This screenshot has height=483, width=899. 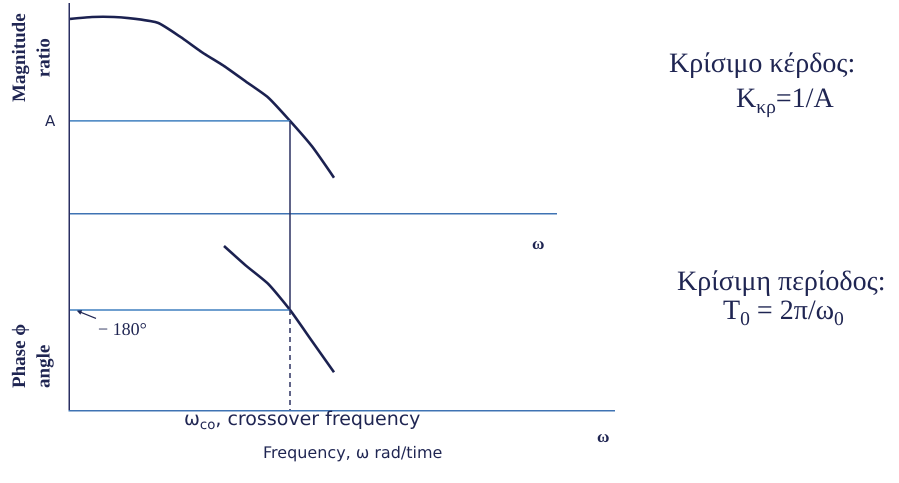 What do you see at coordinates (538, 243) in the screenshot?
I see `x-axis-title: ω` at bounding box center [538, 243].